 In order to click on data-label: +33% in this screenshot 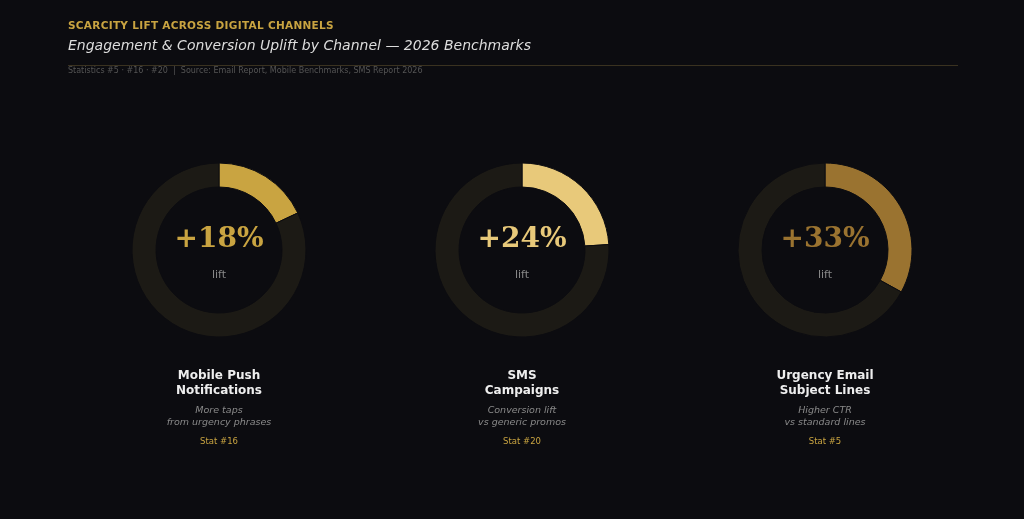, I will do `click(825, 237)`.